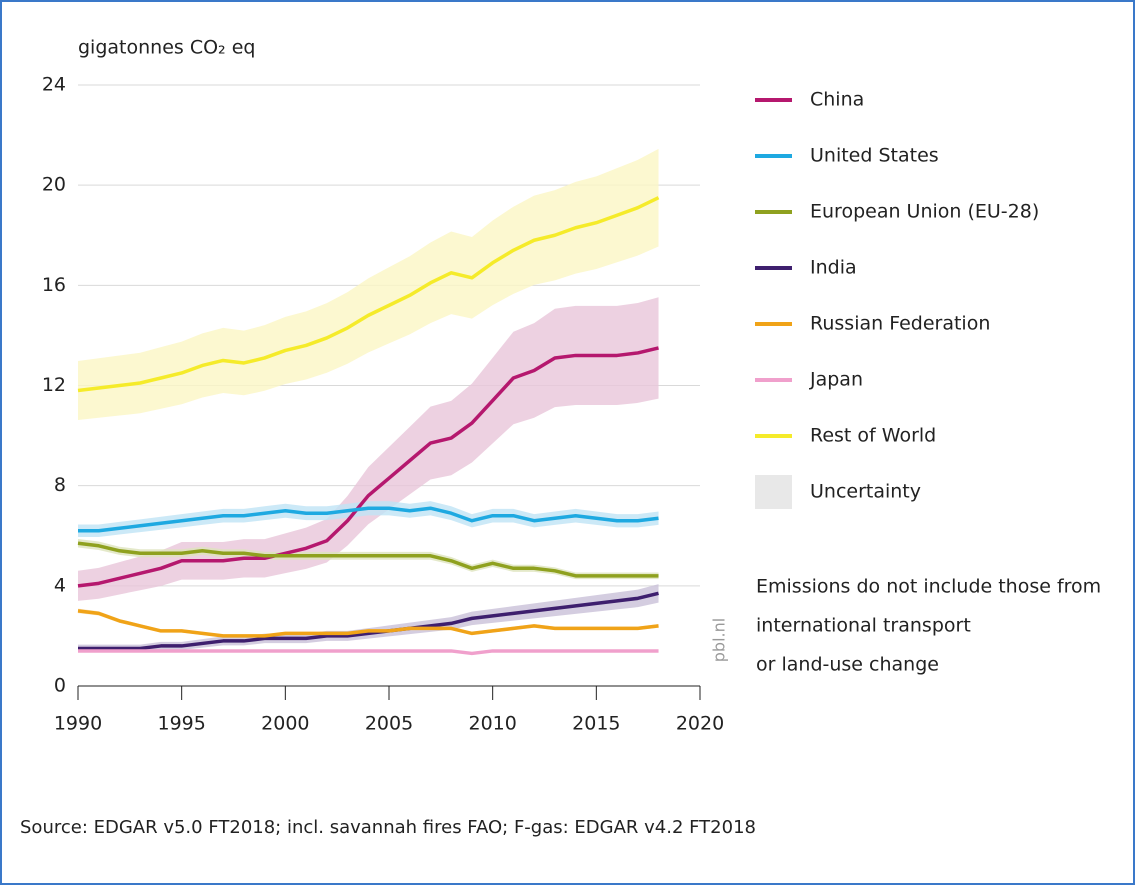  Describe the element at coordinates (928, 587) in the screenshot. I see `note: Emissions do not include those from` at that location.